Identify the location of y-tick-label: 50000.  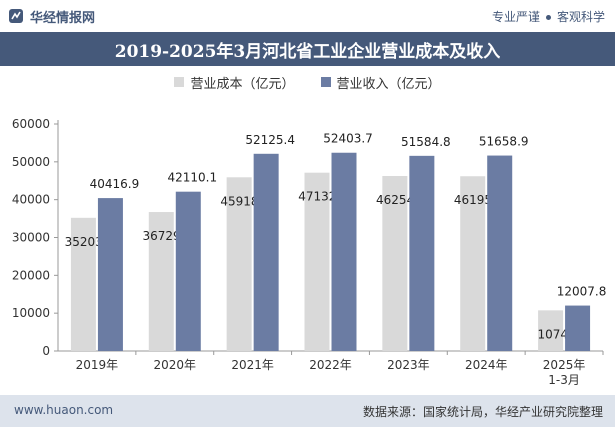
(31, 162).